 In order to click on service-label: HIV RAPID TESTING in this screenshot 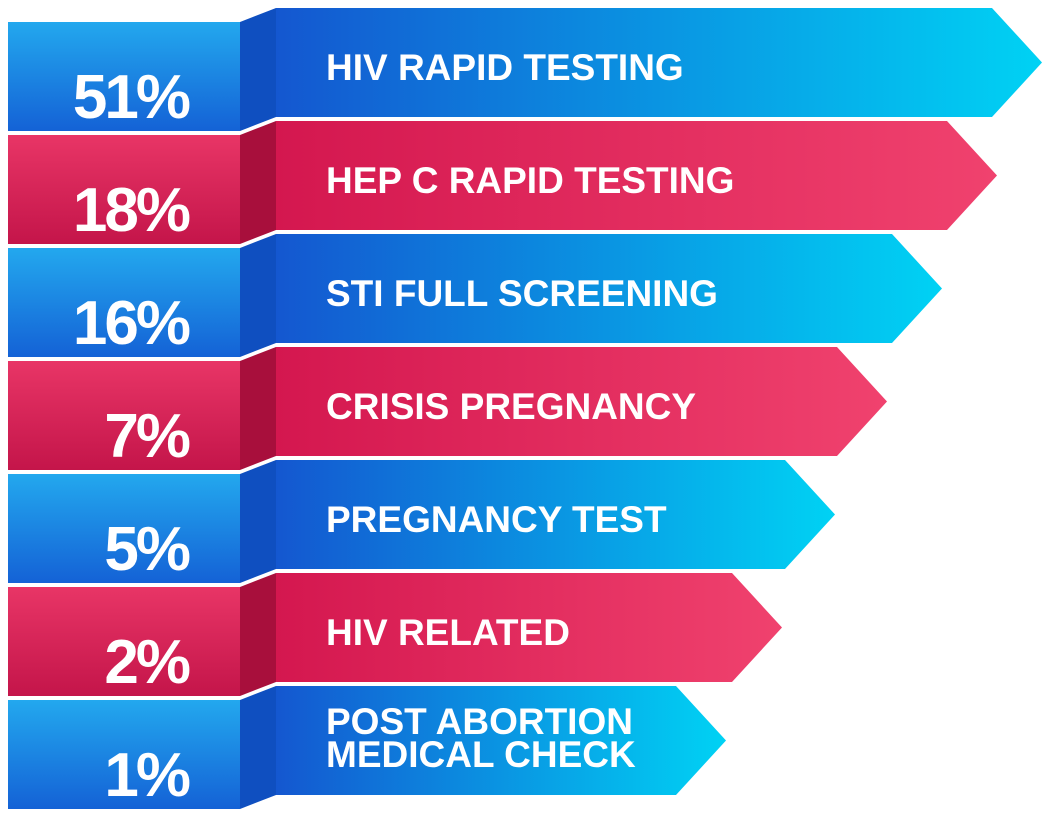, I will do `click(505, 67)`.